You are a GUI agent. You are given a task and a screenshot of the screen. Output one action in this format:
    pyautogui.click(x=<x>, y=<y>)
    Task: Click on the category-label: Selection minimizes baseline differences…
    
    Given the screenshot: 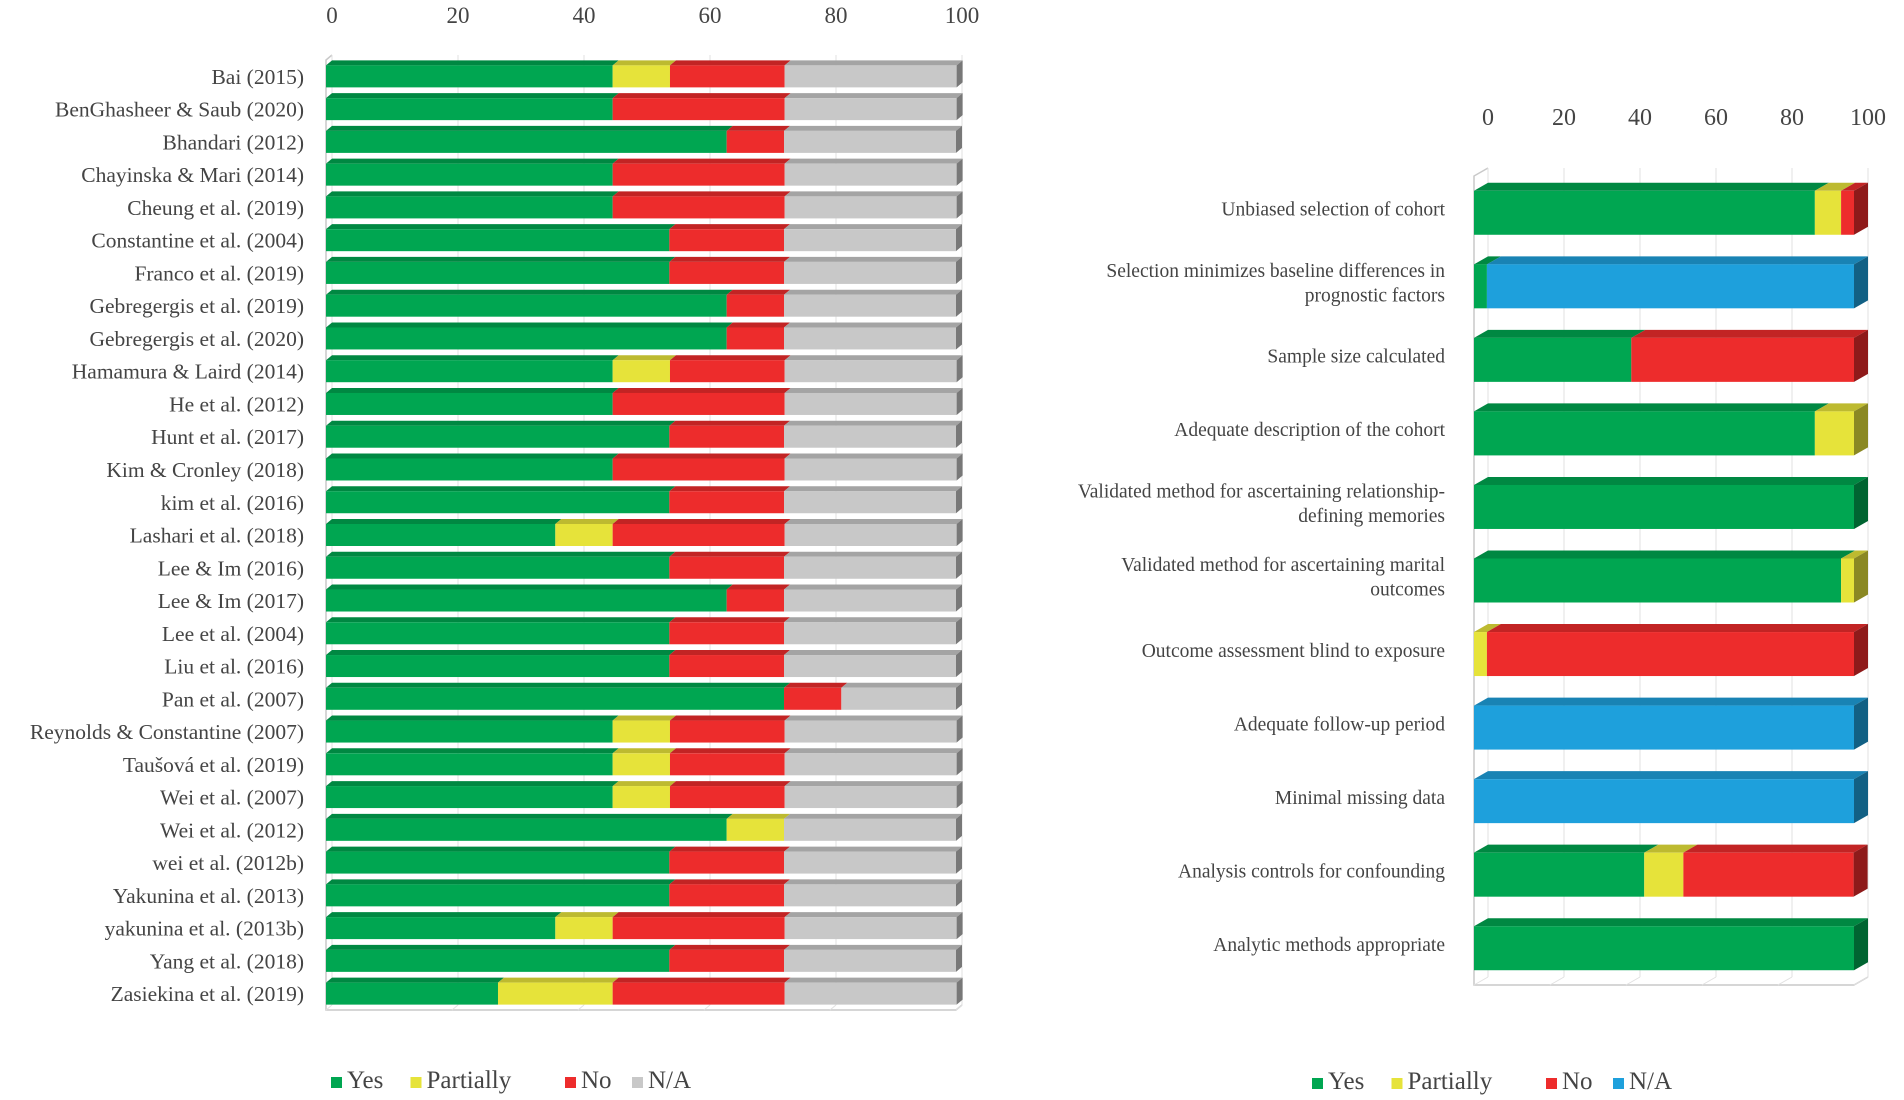 What is the action you would take?
    pyautogui.click(x=1275, y=283)
    